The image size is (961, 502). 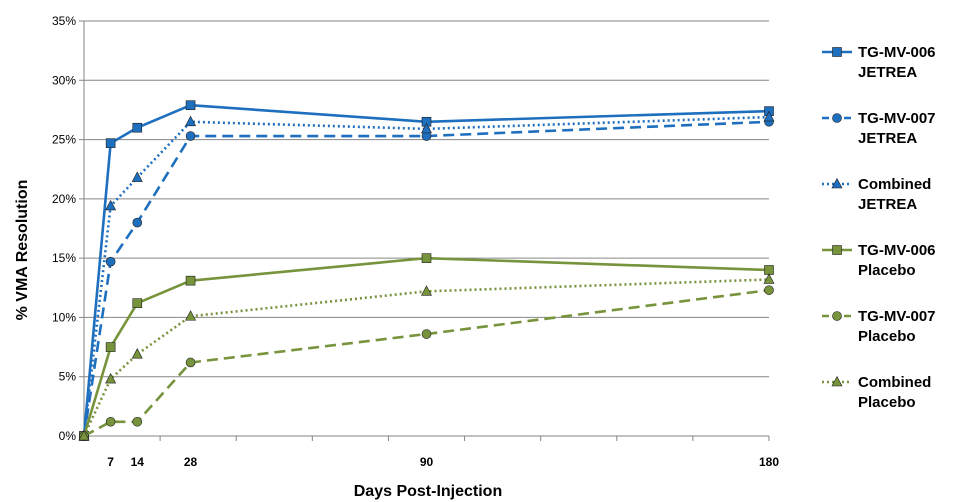 I want to click on x-axis-title: Days Post-Injection, so click(x=428, y=491).